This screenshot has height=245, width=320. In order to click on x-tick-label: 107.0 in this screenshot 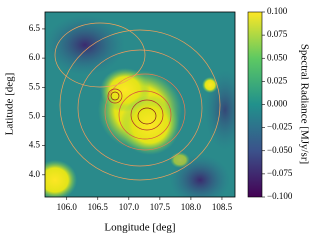, I will do `click(129, 207)`.